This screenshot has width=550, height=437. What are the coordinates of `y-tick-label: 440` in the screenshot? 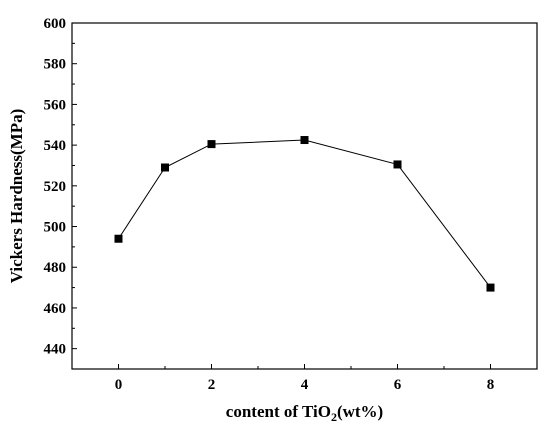 It's located at (55, 350).